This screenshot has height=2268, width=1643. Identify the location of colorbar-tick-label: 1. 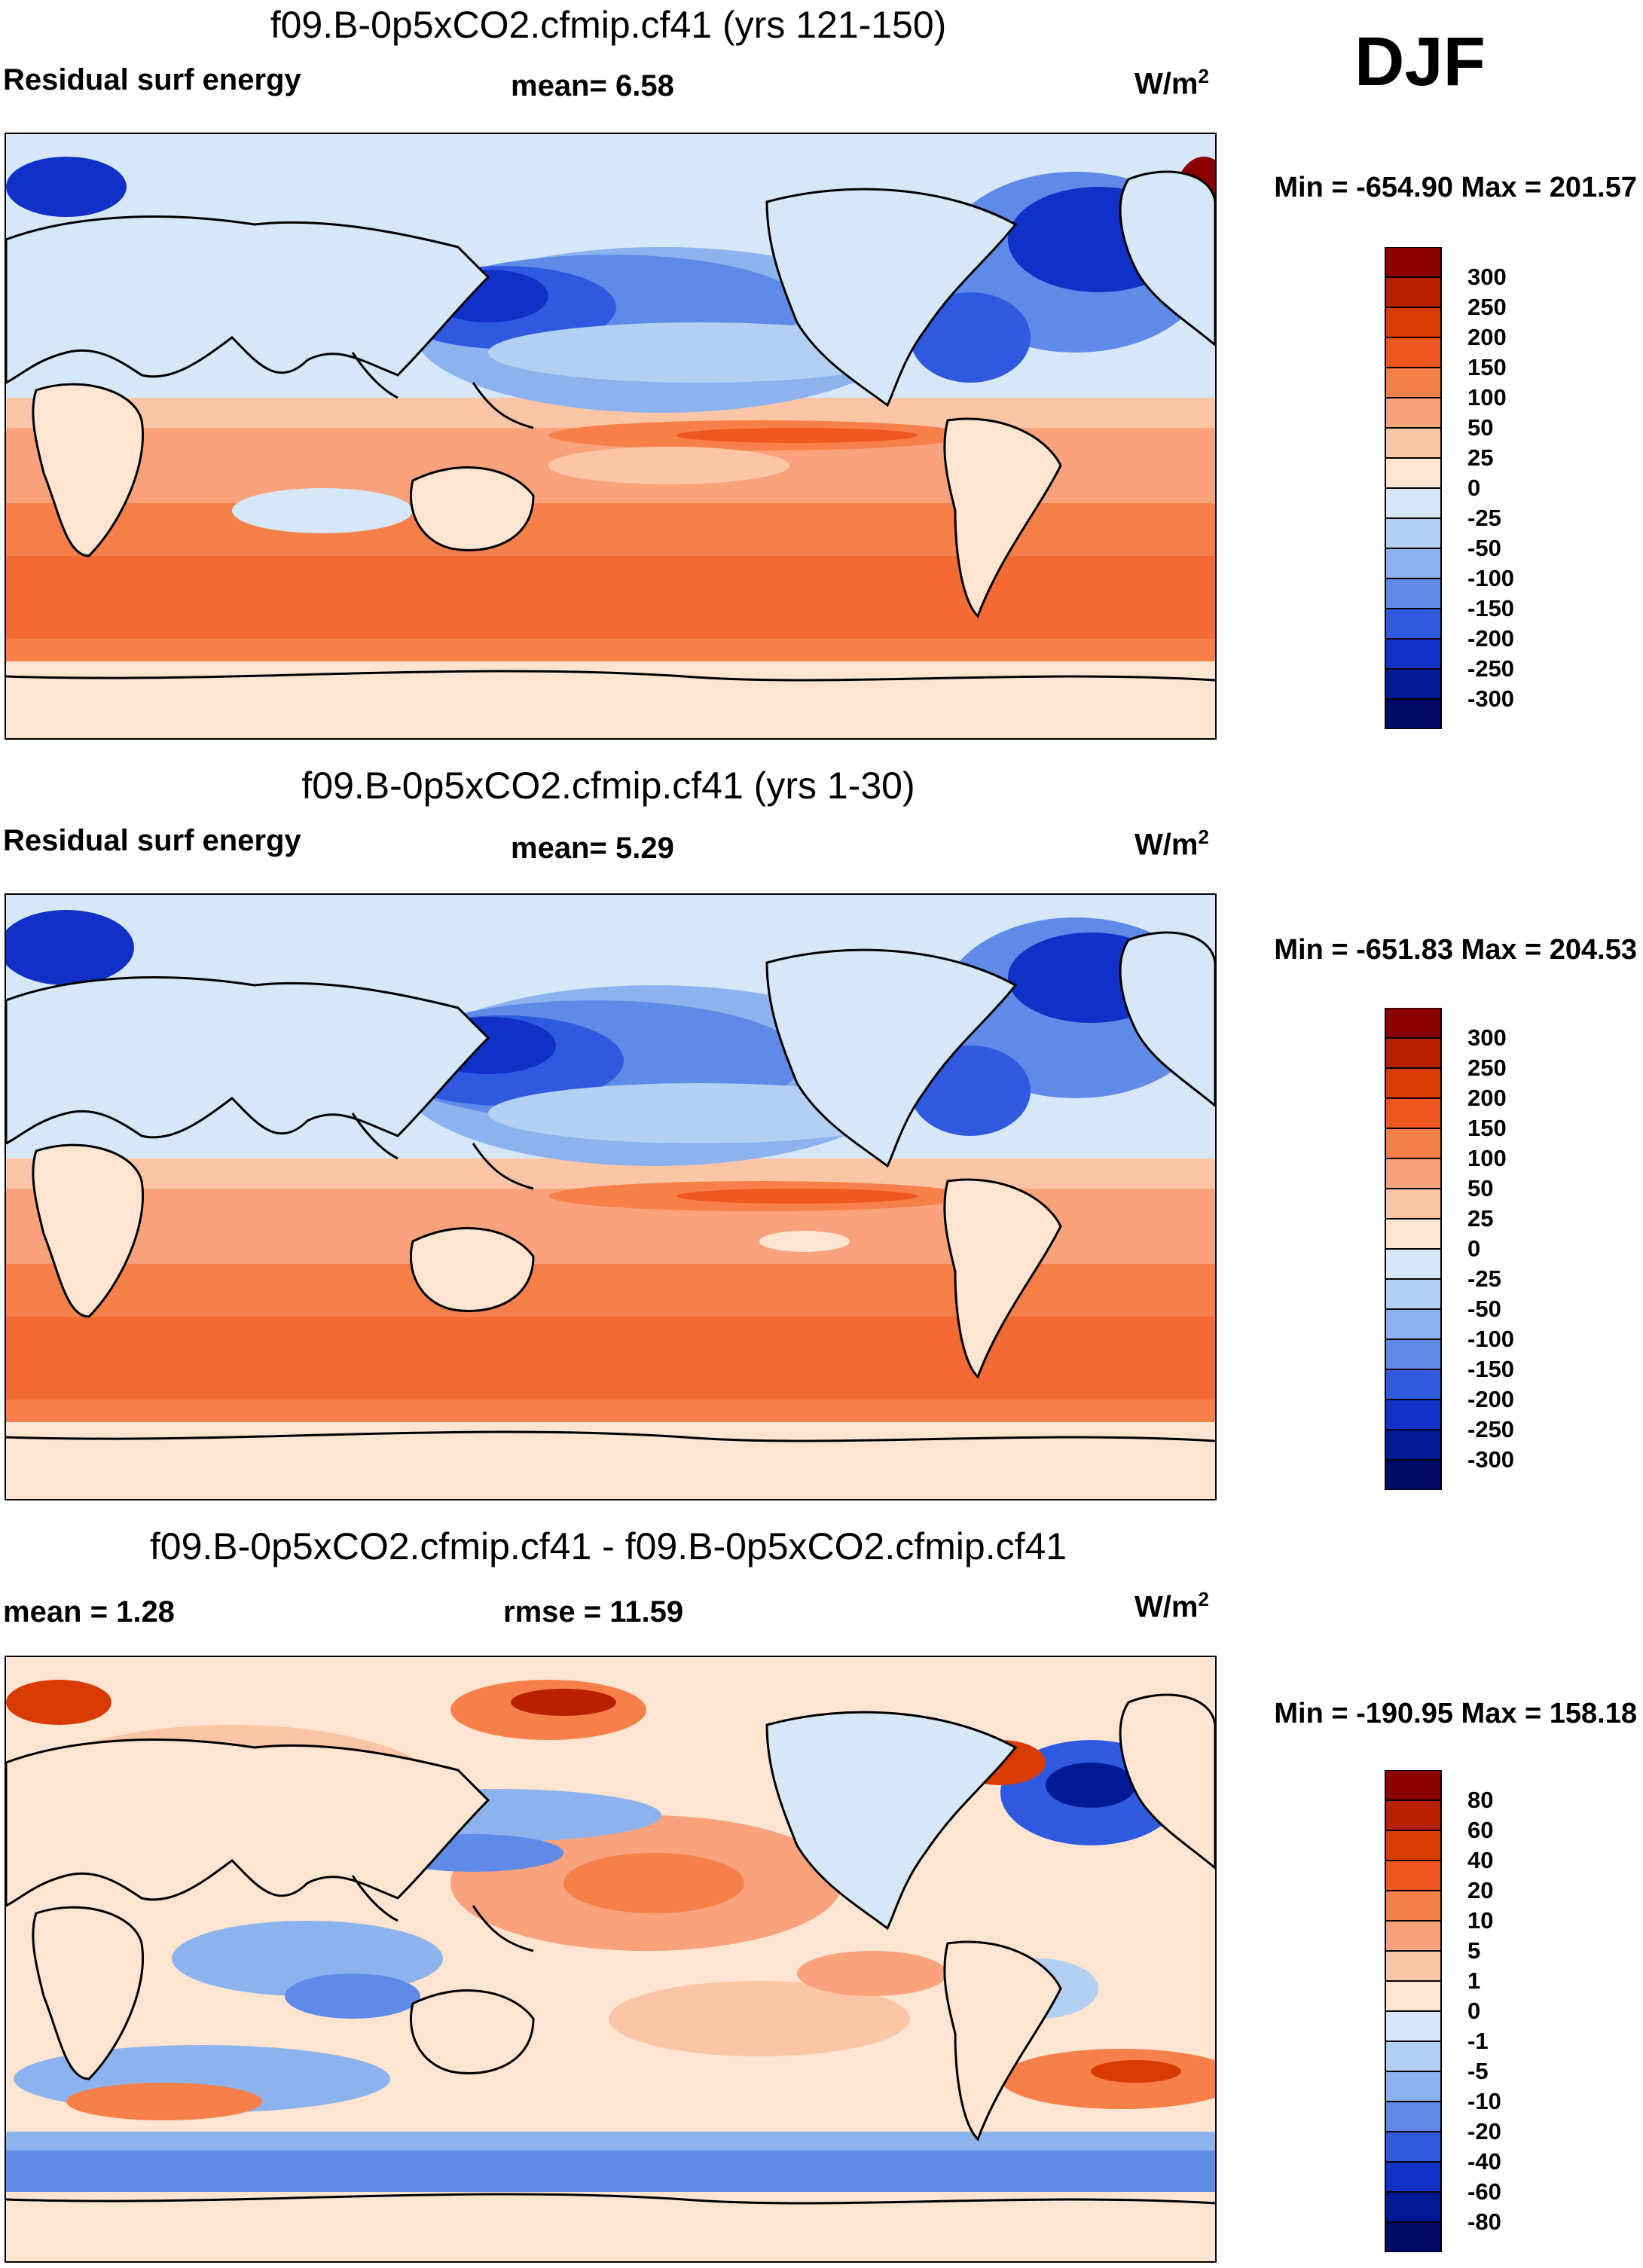
(1474, 1980).